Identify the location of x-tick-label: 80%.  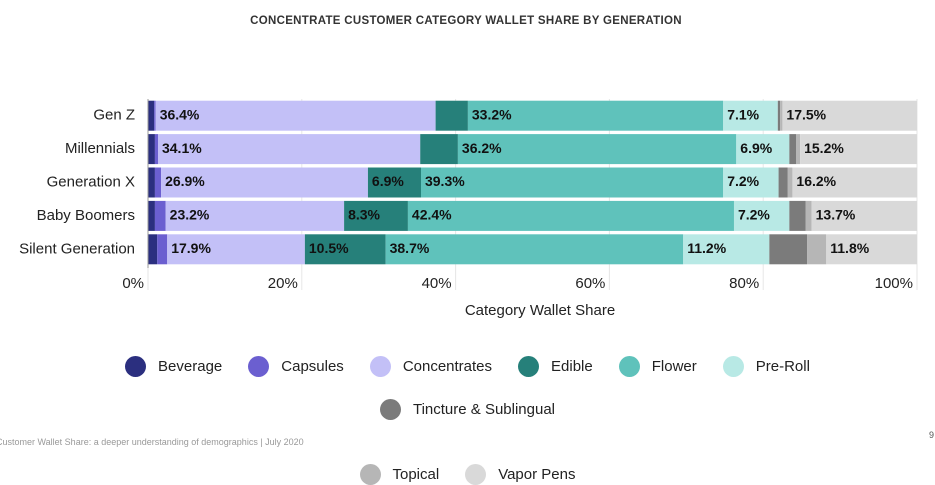
(744, 283).